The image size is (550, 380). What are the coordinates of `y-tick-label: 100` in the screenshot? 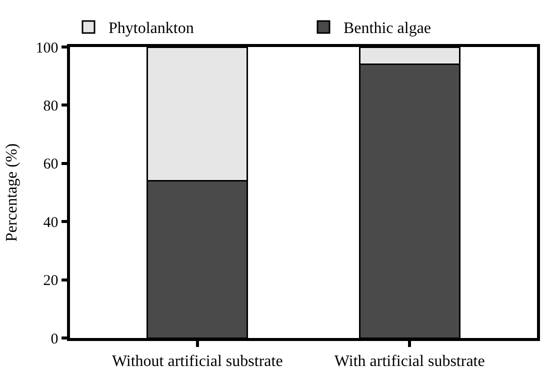 It's located at (47, 48).